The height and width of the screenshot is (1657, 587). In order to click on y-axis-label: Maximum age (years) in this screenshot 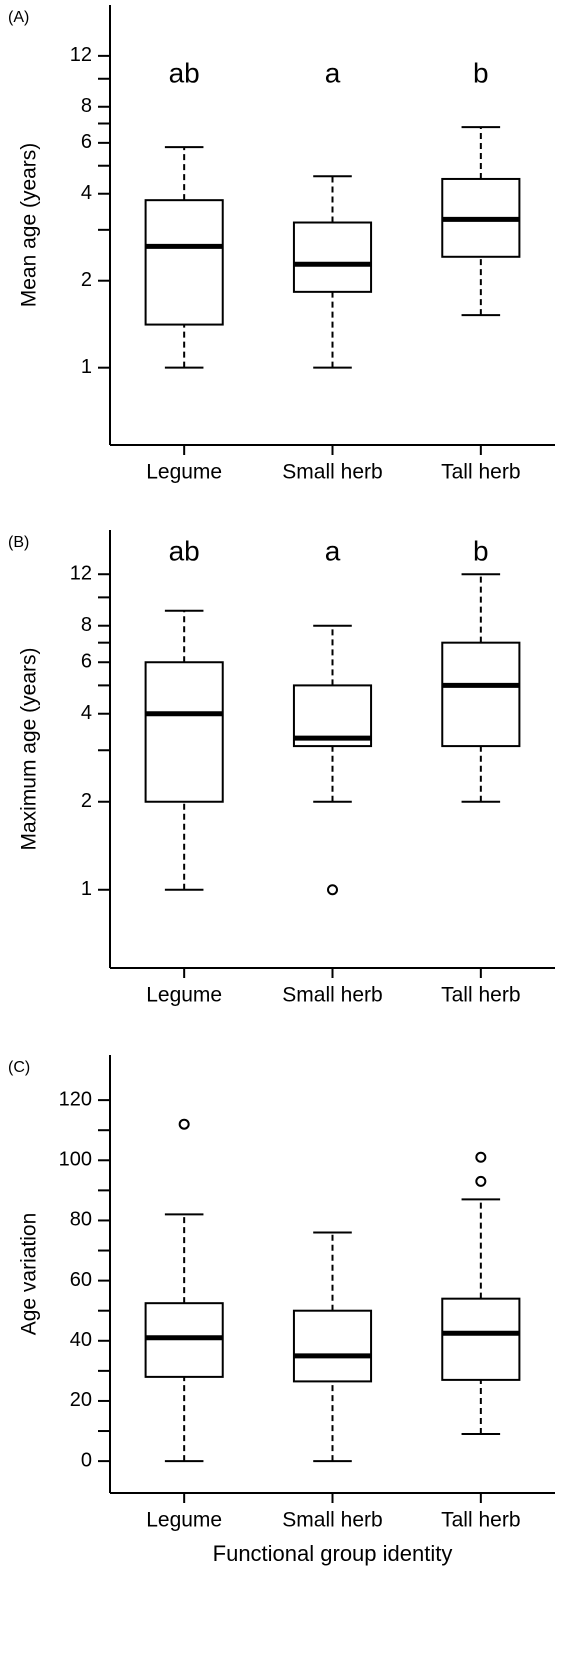, I will do `click(29, 748)`.